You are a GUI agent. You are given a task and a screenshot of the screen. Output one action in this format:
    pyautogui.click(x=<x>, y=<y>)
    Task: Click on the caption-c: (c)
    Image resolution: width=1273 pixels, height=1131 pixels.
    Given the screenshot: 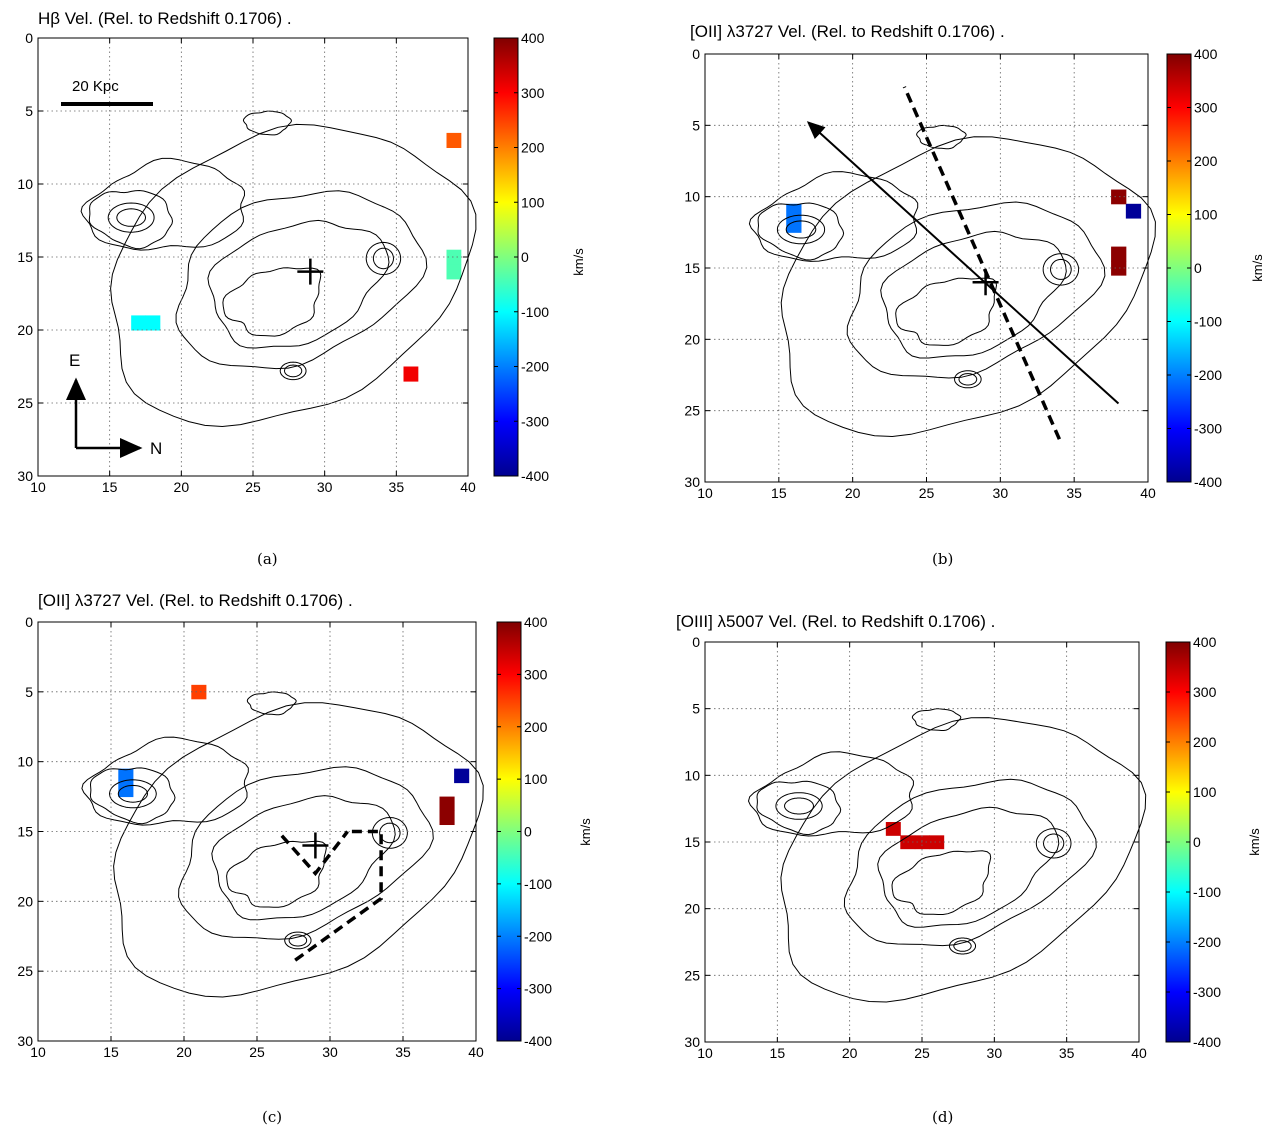 What is the action you would take?
    pyautogui.click(x=272, y=1117)
    